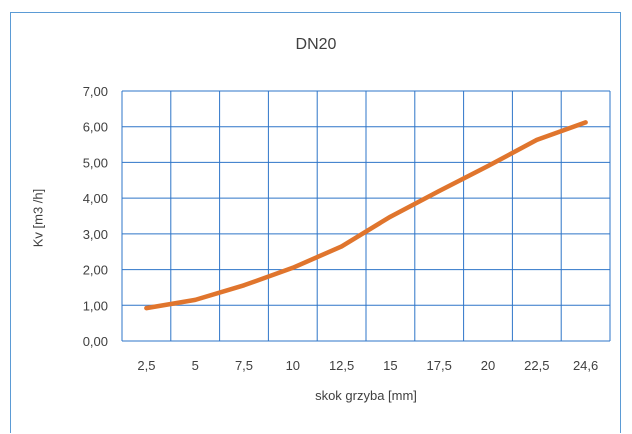  I want to click on y-tick-label: 5,00, so click(95, 162).